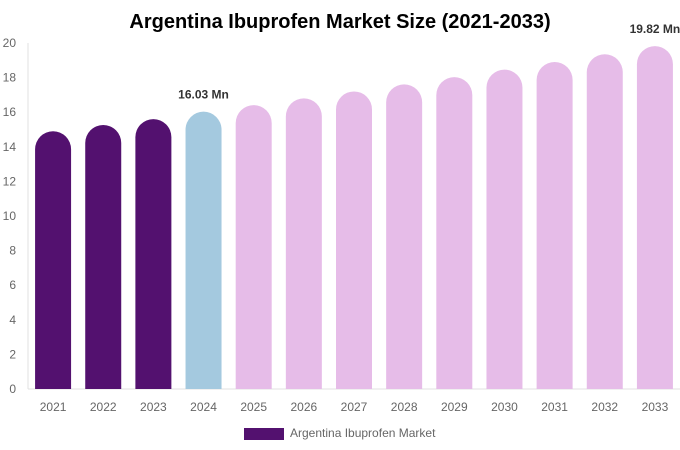 This screenshot has width=680, height=450. I want to click on bar-2026, so click(303, 244).